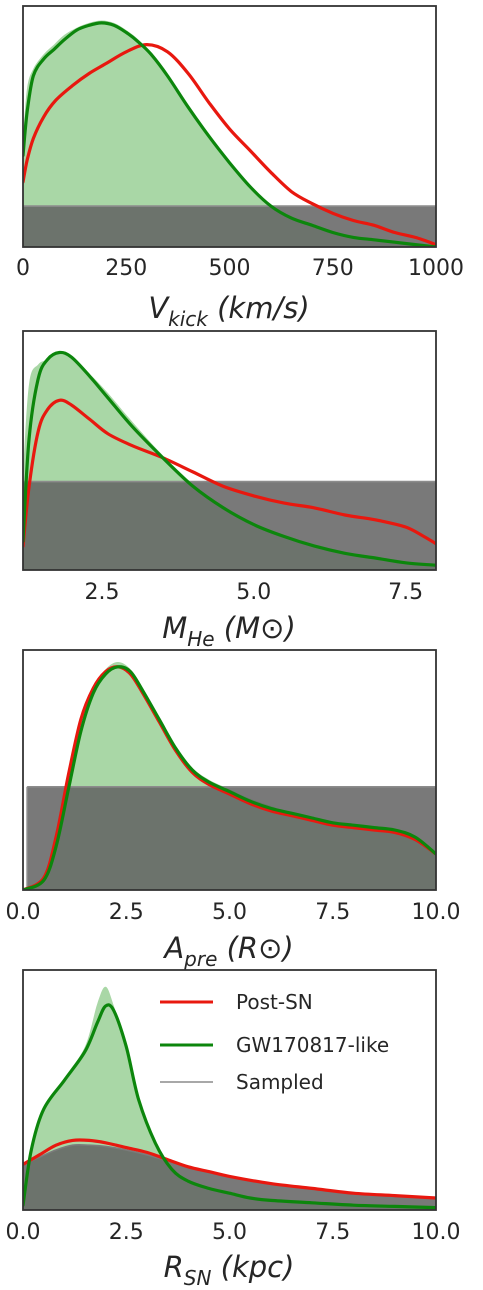  I want to click on series-line-gw-like-vkick, so click(229, 134).